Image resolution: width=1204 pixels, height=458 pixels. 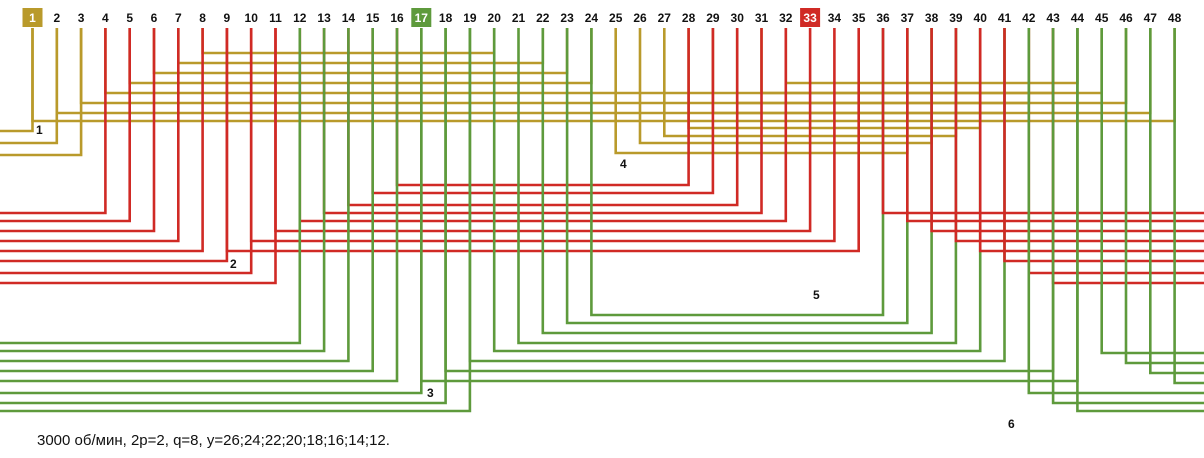 I want to click on slot-number-45: 45, so click(x=1102, y=18).